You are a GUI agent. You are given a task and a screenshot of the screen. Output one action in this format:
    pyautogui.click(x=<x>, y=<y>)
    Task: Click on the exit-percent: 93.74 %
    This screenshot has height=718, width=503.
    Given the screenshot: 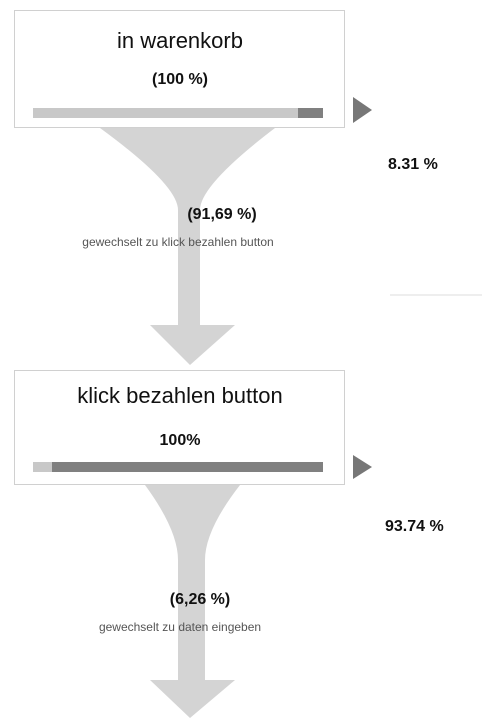 What is the action you would take?
    pyautogui.click(x=414, y=526)
    